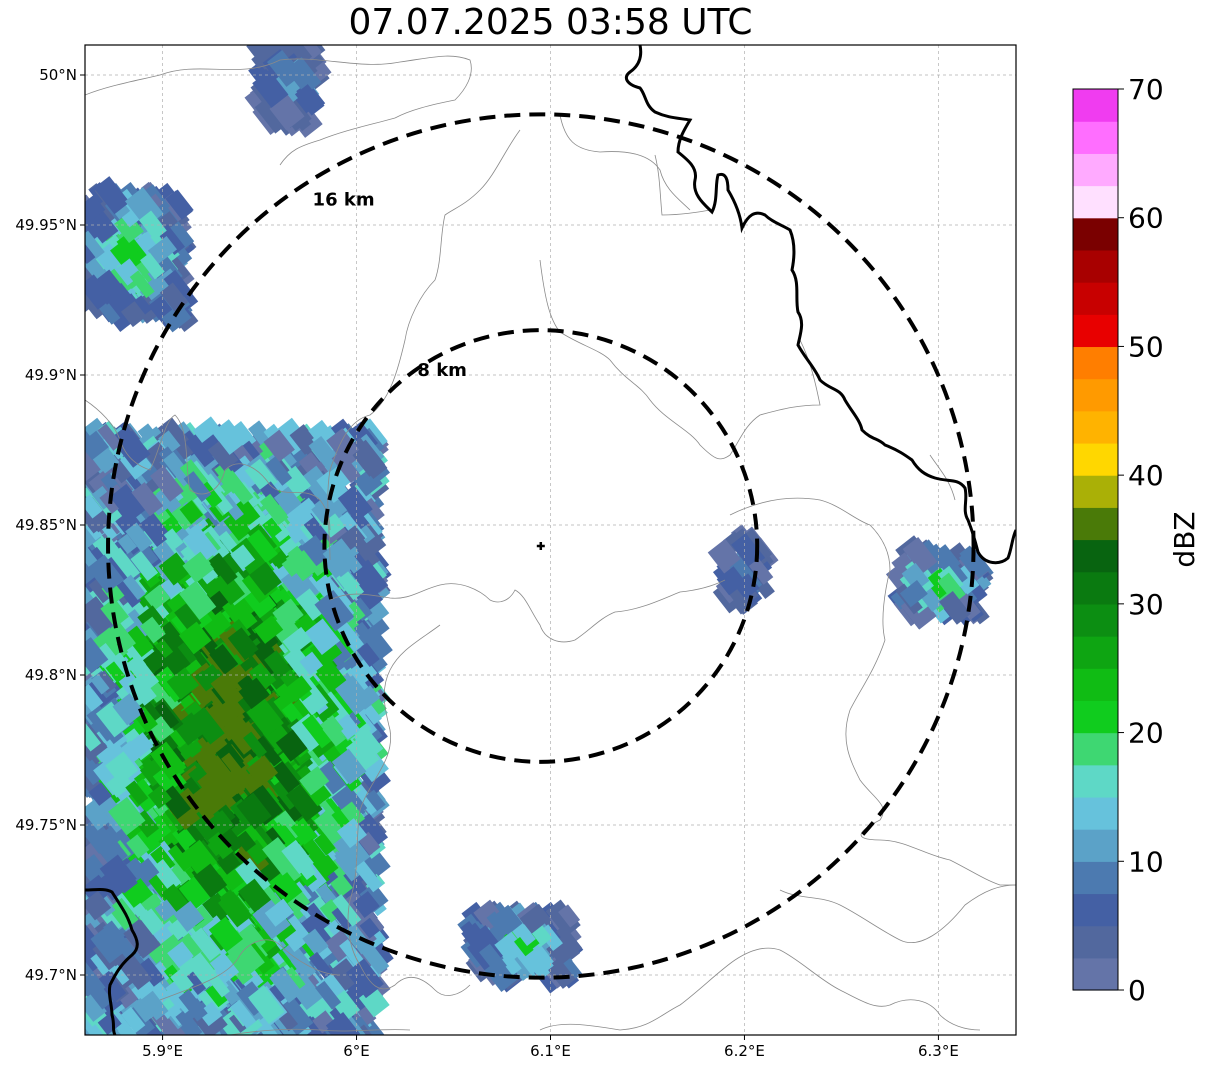  Describe the element at coordinates (1146, 604) in the screenshot. I see `colorbar-tick-label: 30` at that location.